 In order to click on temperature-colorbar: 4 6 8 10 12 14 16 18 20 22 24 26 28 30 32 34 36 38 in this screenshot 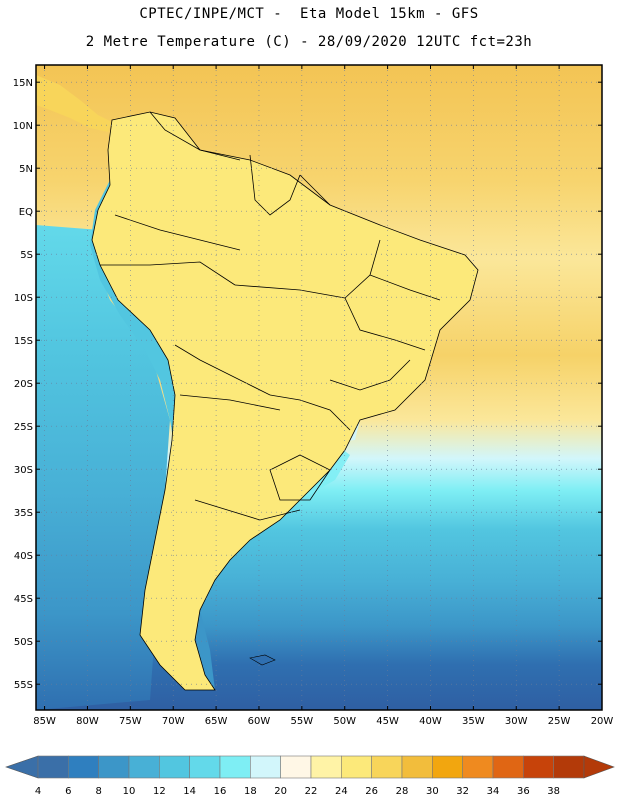, I will do `click(310, 776)`.